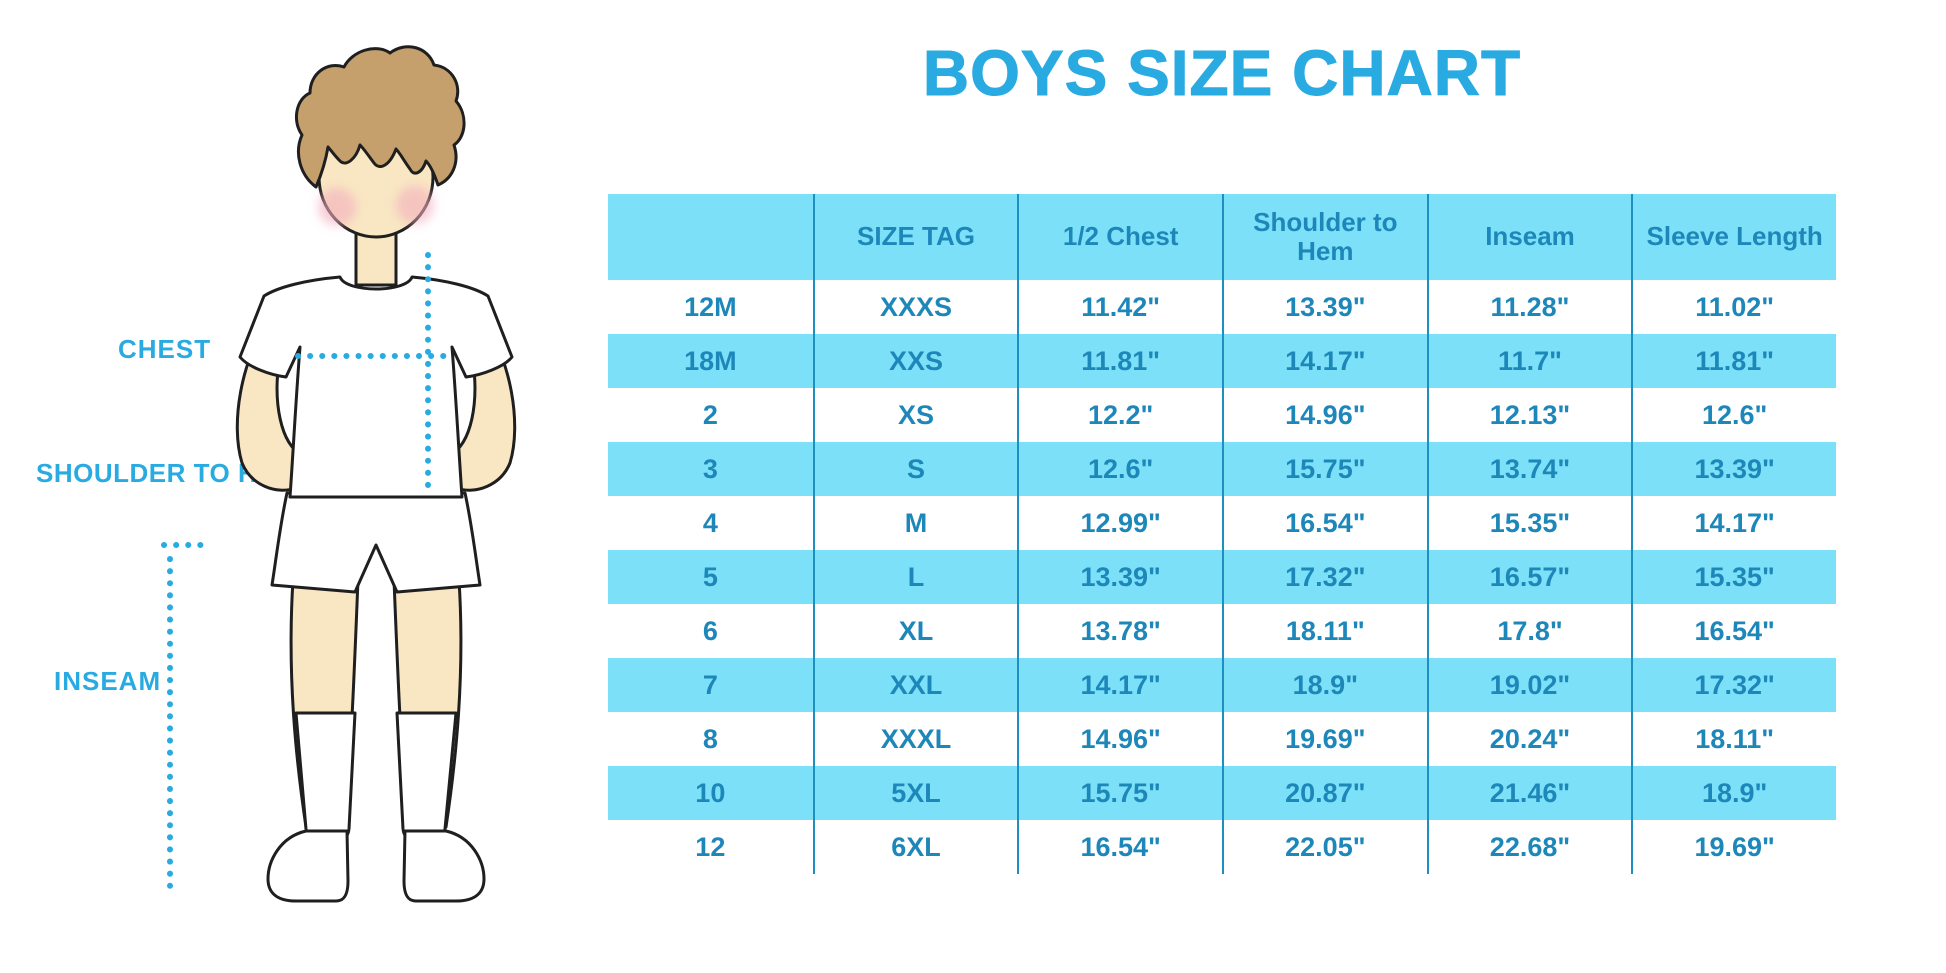 The height and width of the screenshot is (973, 1946). Describe the element at coordinates (186, 718) in the screenshot. I see `inseam-measure-line` at that location.